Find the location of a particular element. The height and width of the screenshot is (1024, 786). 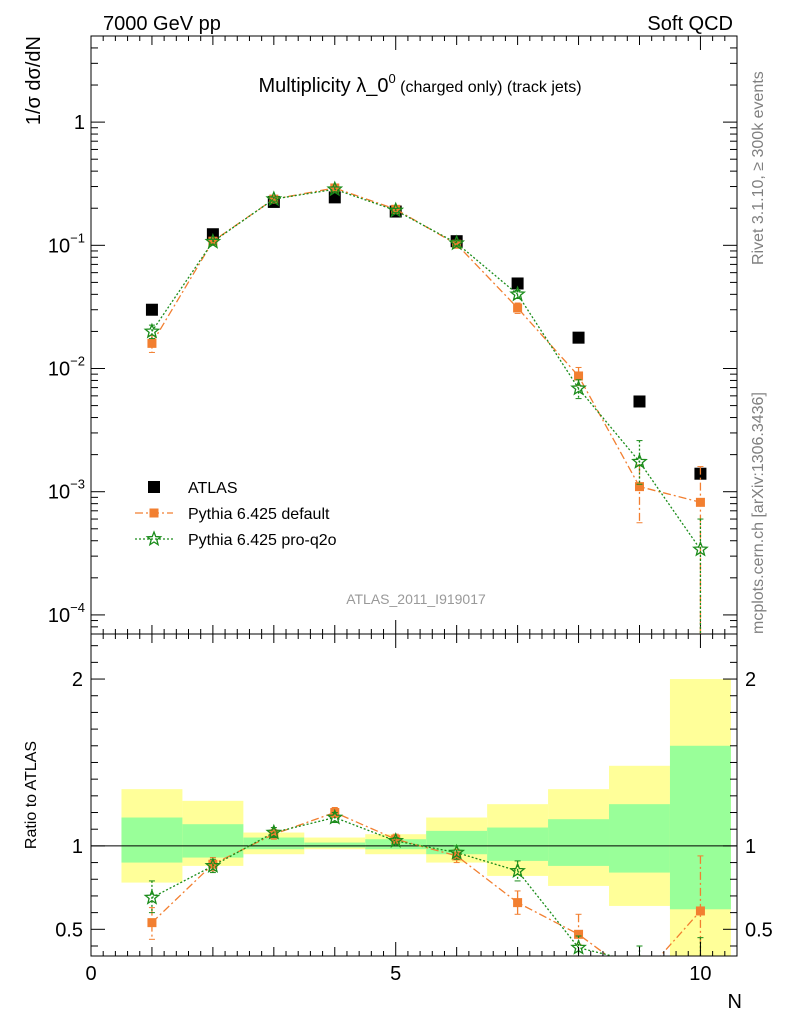

y-tick-exp: −4 is located at coordinates (77, 607).